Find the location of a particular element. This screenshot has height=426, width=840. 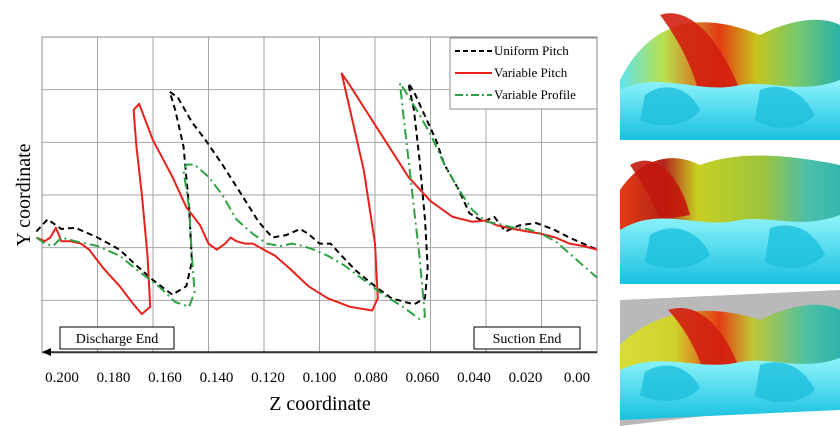

x-tick-label: 0.140 is located at coordinates (217, 378).